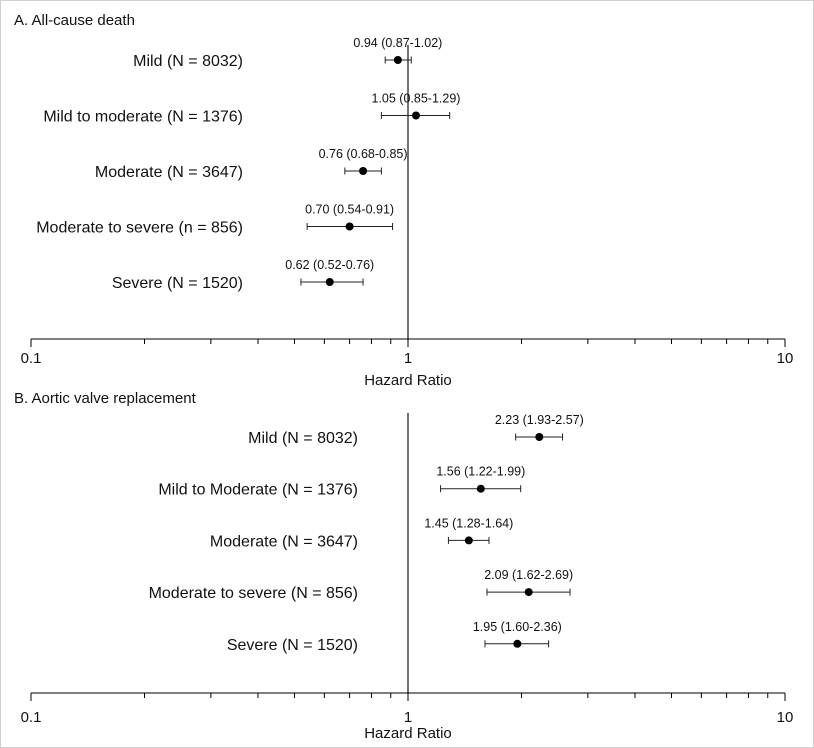  I want to click on panel-b-estimate-label: 1.56 (1.22-1.99), so click(480, 472).